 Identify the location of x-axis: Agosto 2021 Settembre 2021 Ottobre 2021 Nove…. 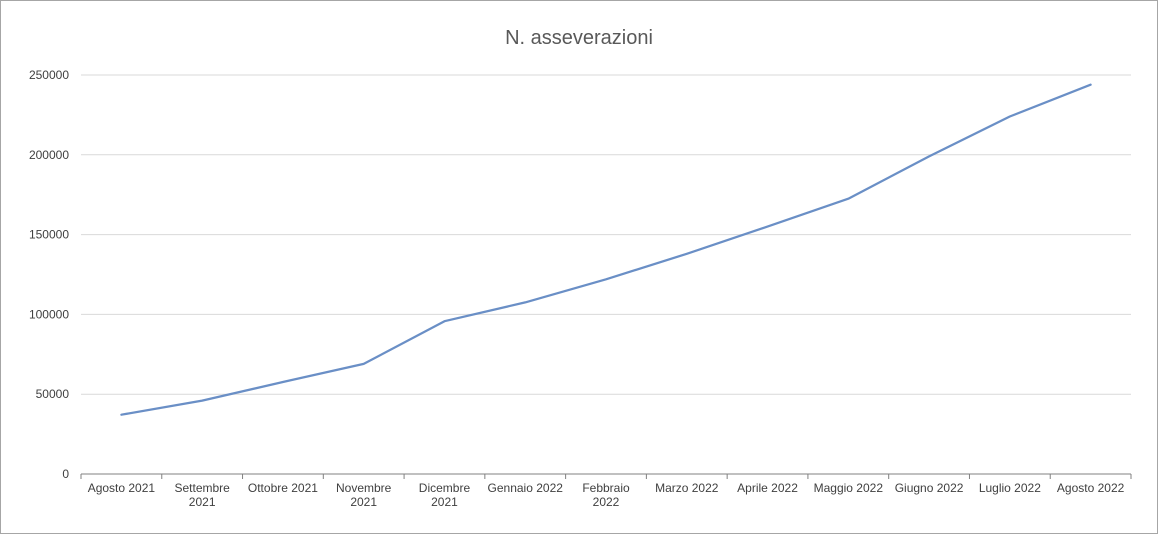
(606, 491).